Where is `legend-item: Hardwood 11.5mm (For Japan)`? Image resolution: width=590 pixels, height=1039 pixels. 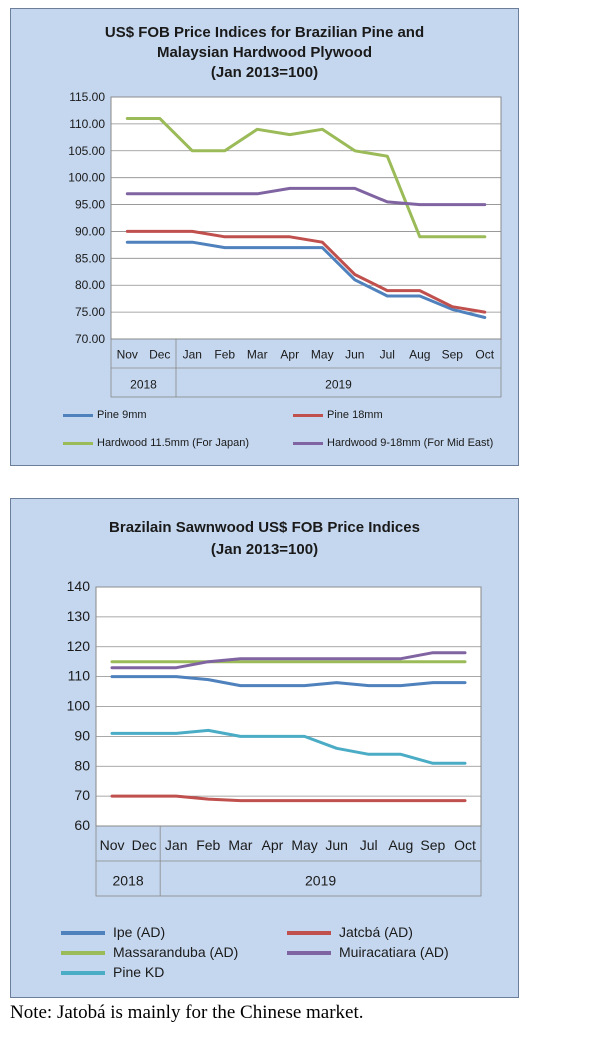
legend-item: Hardwood 11.5mm (For Japan) is located at coordinates (156, 443).